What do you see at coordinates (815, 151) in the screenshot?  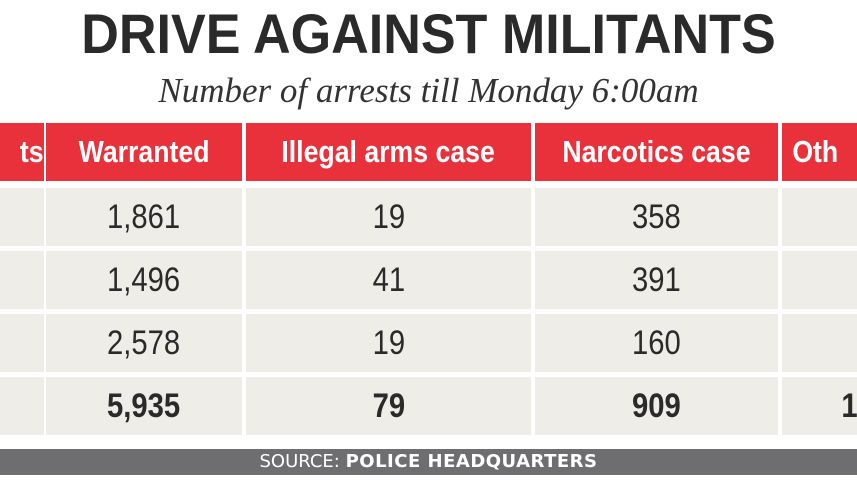 I see `column-header-label: Oth` at bounding box center [815, 151].